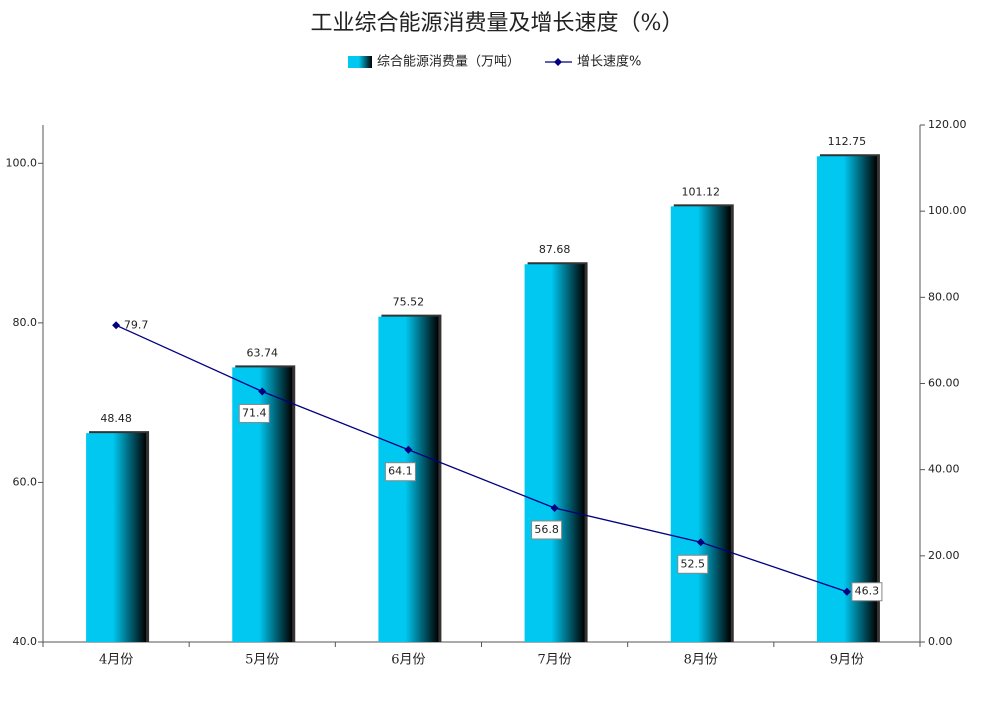 This screenshot has height=702, width=1000. I want to click on y2-tick-label: 120.00, so click(947, 124).